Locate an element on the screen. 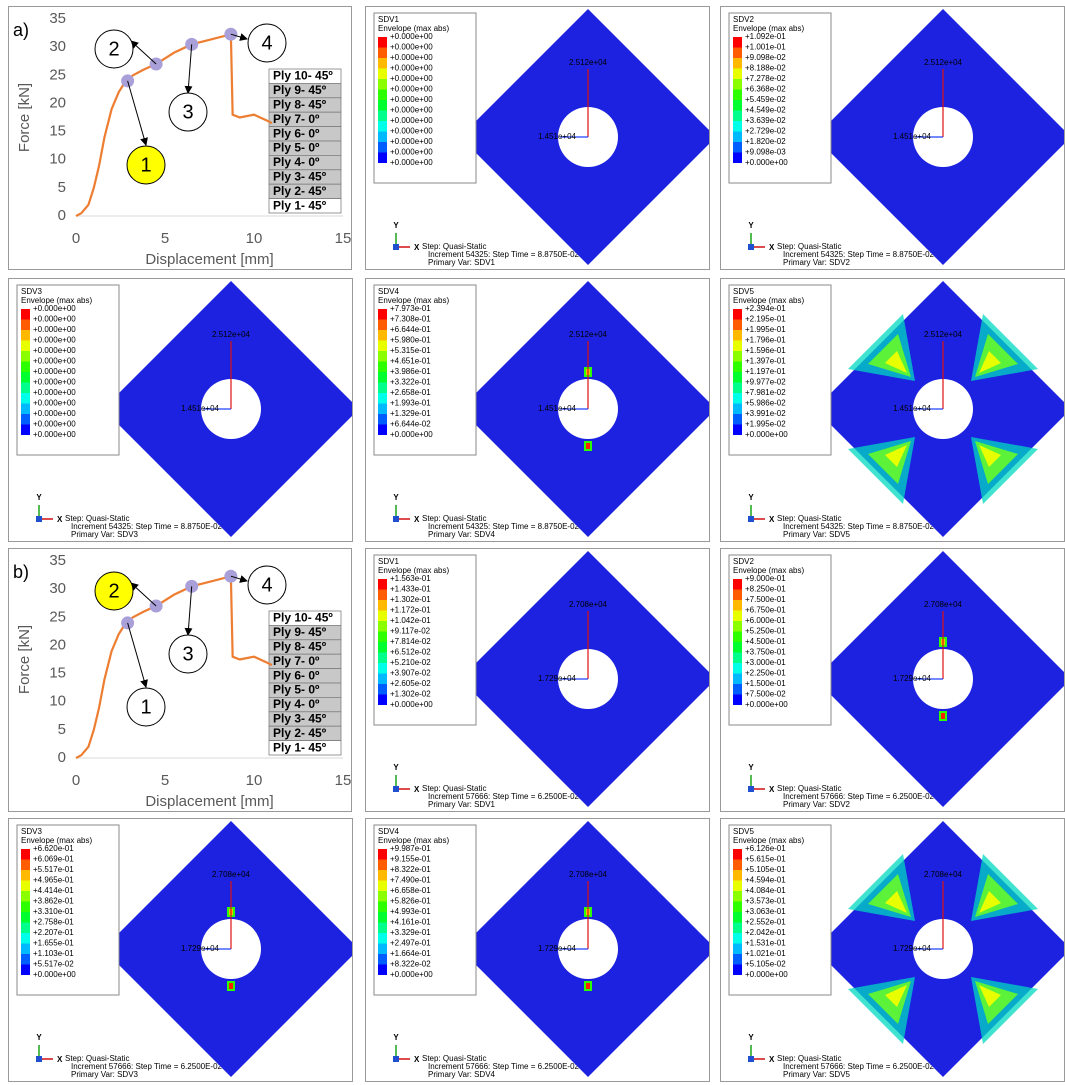 The height and width of the screenshot is (1085, 1065). legend-value: +4.161e-01 is located at coordinates (410, 922).